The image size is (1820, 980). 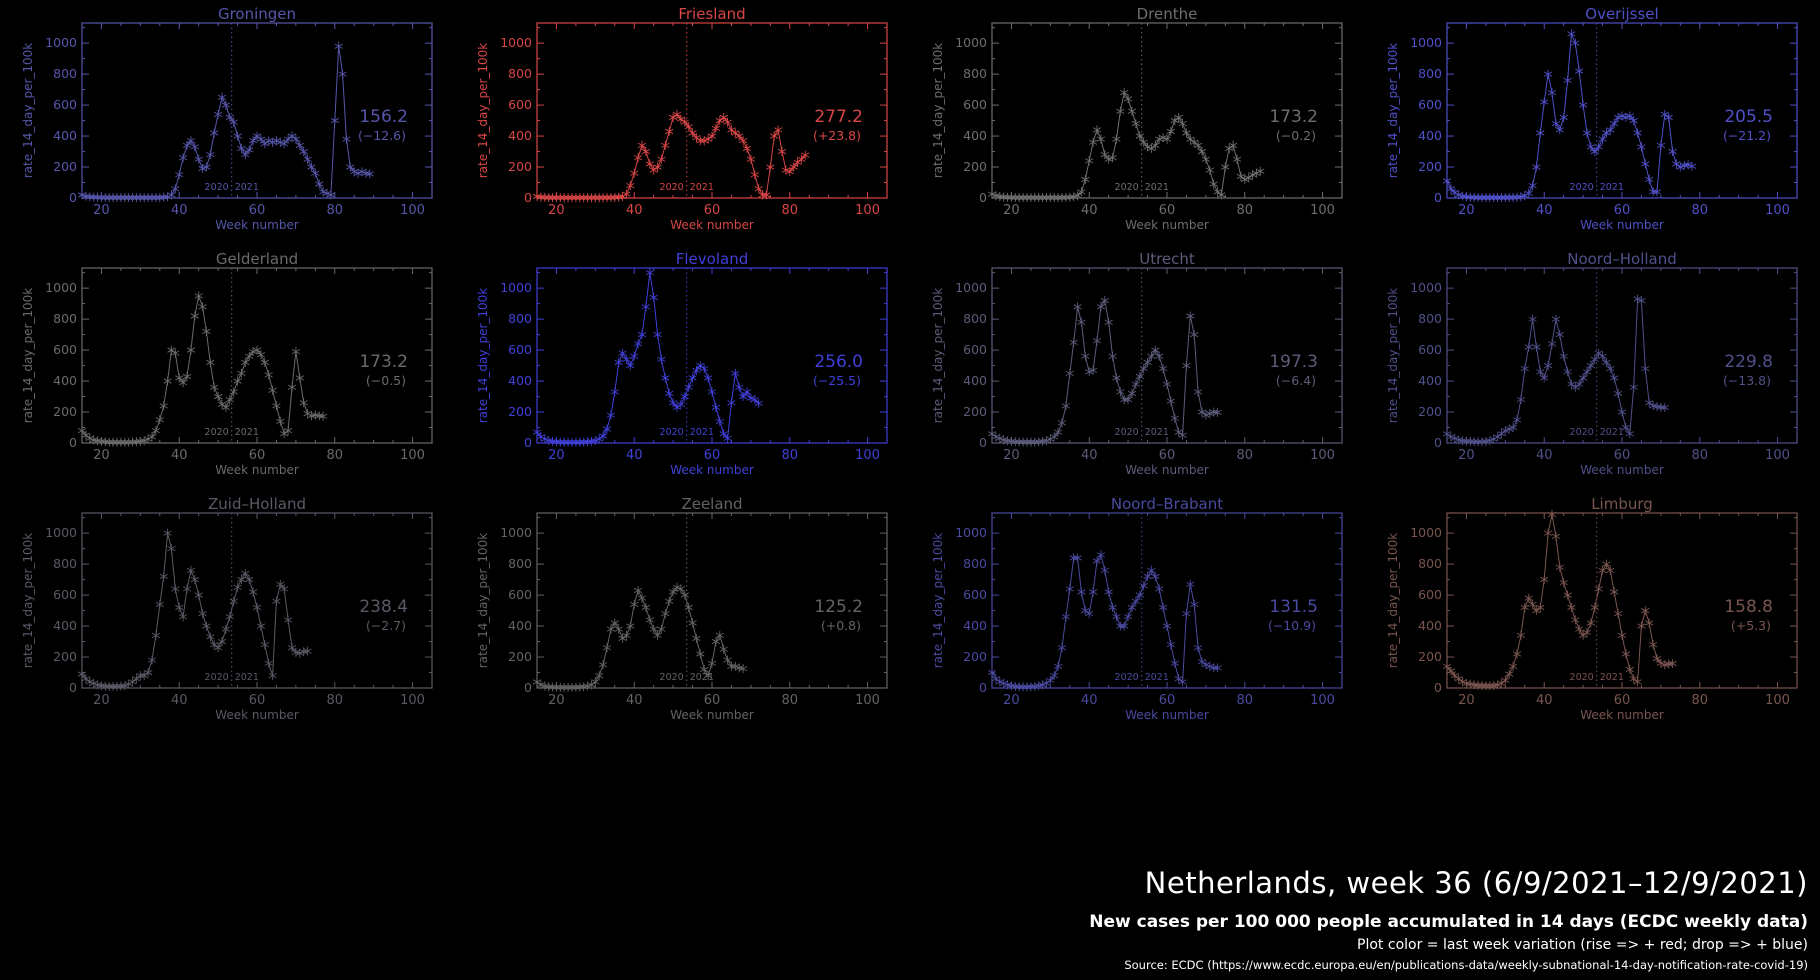 I want to click on x-tick-label: 60, so click(x=257, y=700).